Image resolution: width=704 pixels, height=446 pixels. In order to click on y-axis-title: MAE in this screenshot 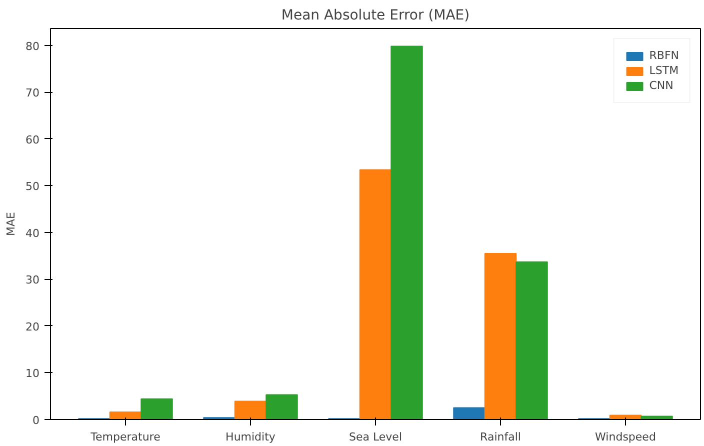, I will do `click(11, 224)`.